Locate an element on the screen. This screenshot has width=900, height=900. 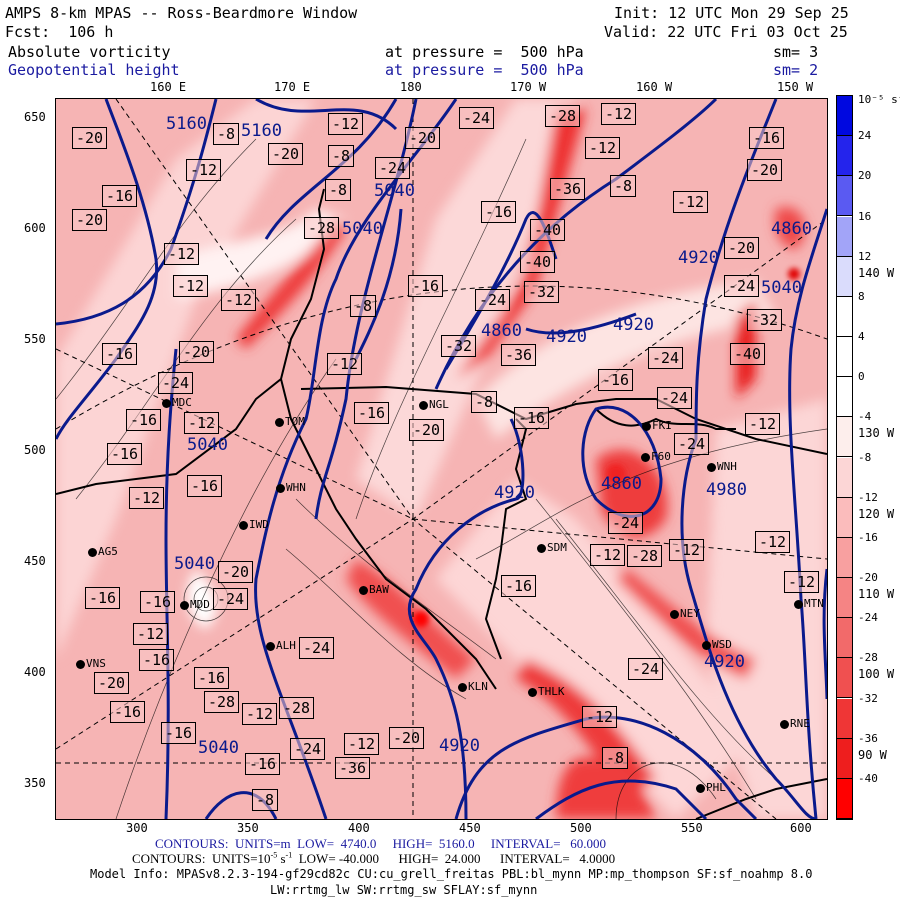
vort-info-pre: CONTOURS: UNITS=10 is located at coordinates (201, 858).